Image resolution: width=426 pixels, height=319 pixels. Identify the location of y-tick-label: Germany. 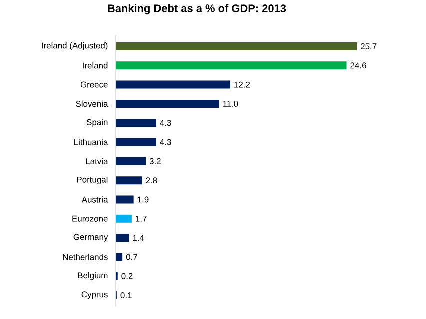
(91, 238).